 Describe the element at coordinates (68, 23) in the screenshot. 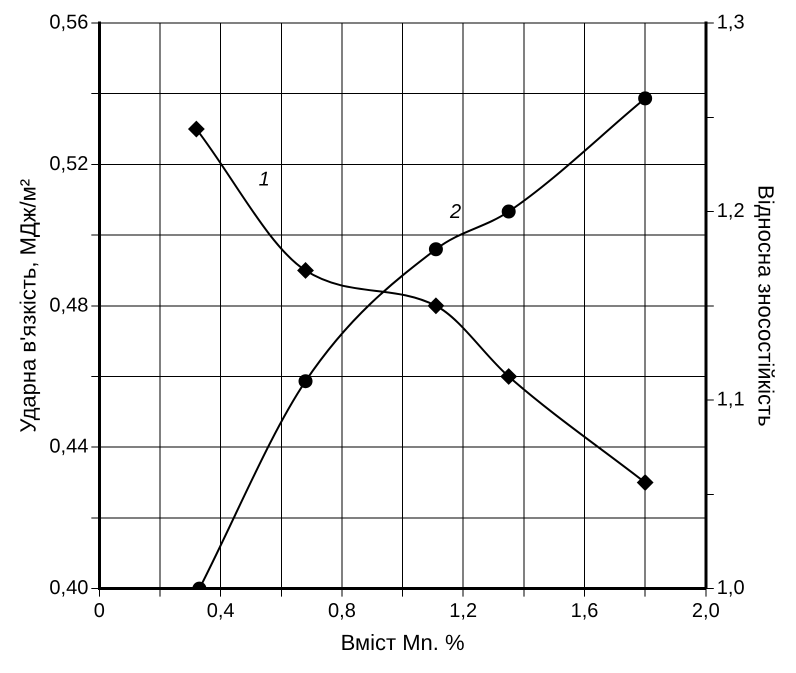

I see `y-tick-label: 0,56` at that location.